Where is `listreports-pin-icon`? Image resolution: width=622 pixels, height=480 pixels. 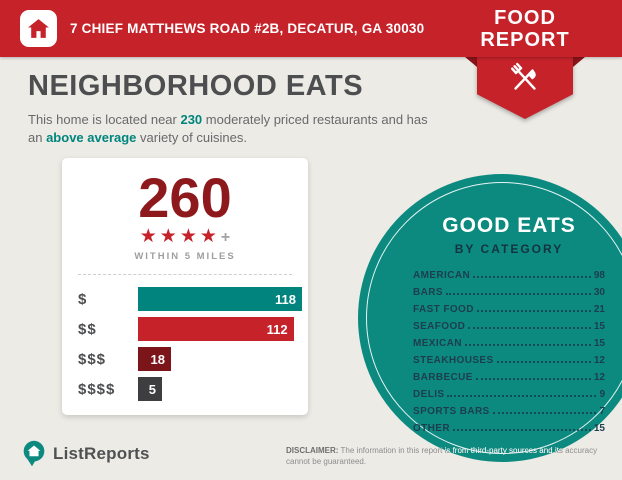
listreports-pin-icon is located at coordinates (34, 453).